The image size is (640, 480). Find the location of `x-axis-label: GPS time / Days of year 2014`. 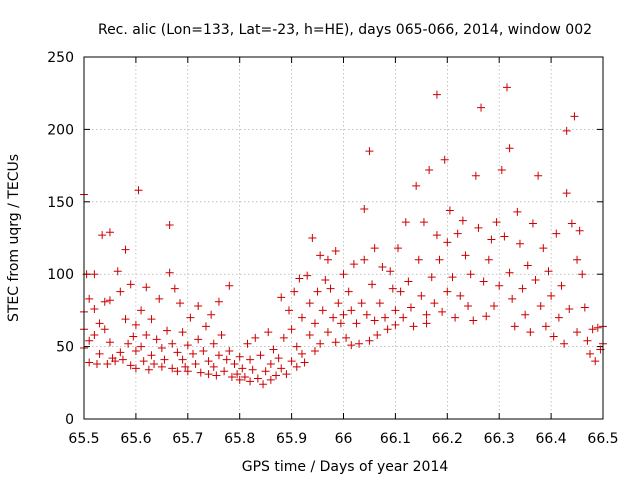

x-axis-label: GPS time / Days of year 2014 is located at coordinates (345, 467).